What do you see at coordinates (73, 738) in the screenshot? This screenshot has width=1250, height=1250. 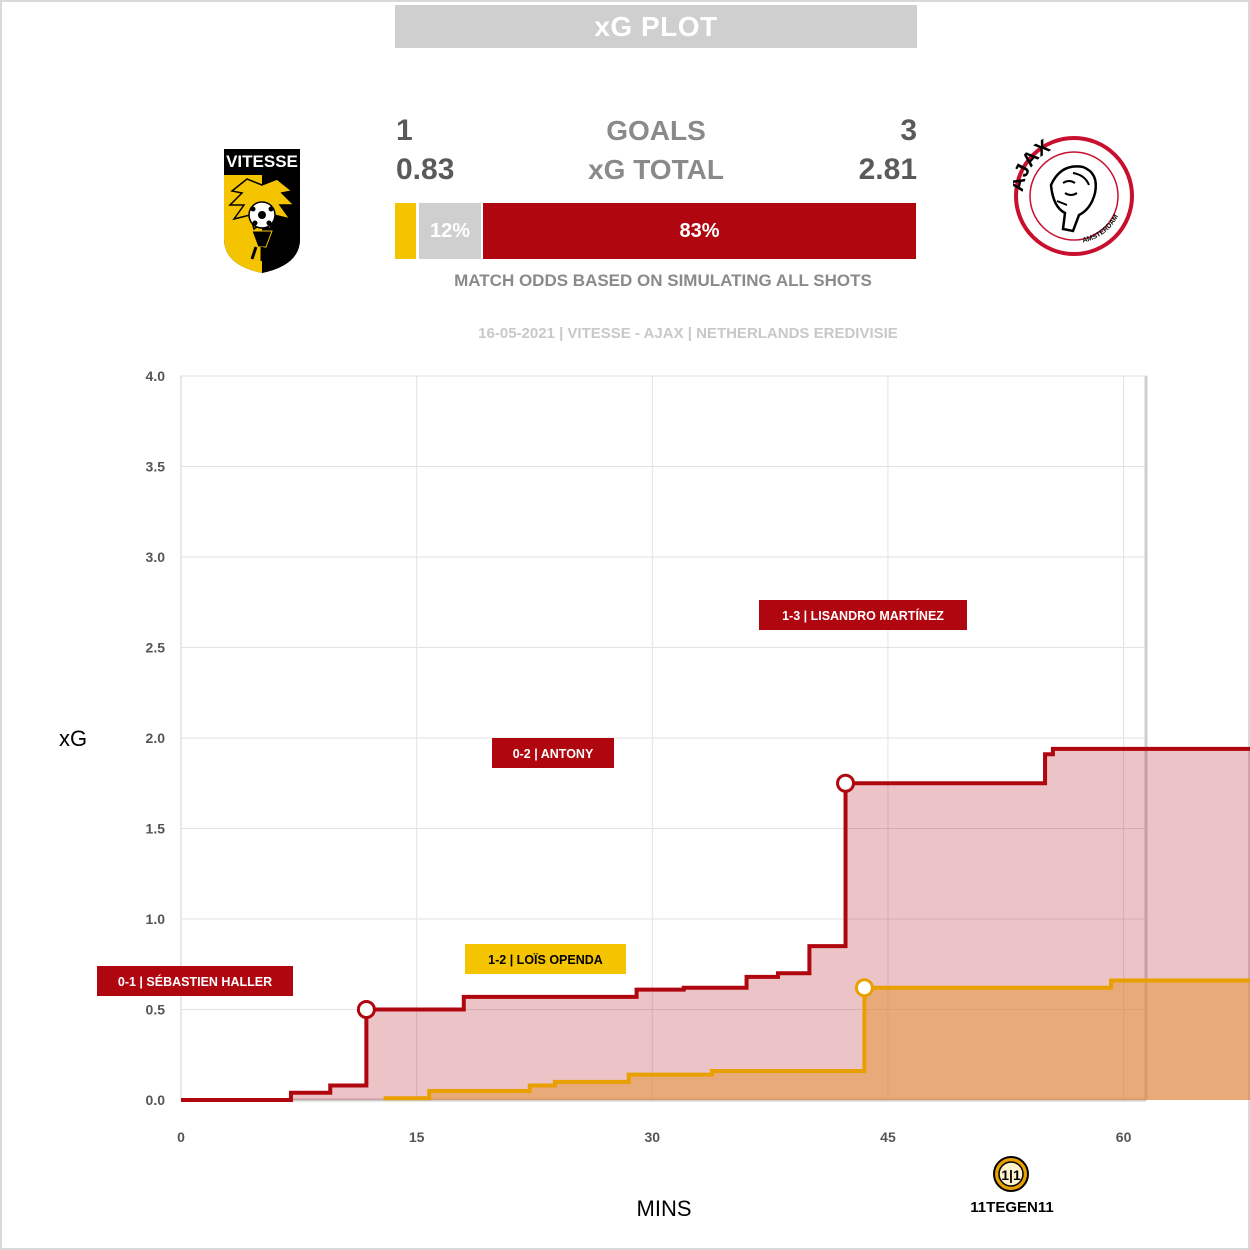 I see `y-axis-label: xG` at bounding box center [73, 738].